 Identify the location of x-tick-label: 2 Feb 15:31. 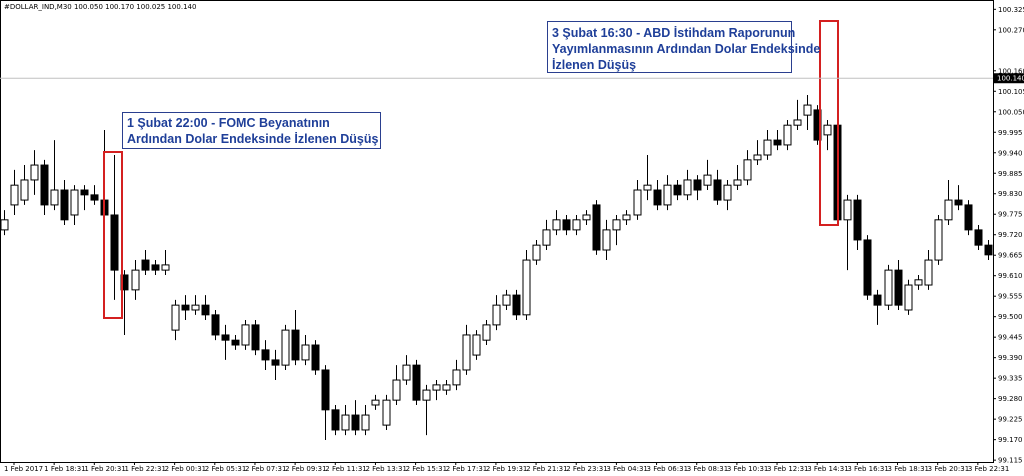
(426, 469).